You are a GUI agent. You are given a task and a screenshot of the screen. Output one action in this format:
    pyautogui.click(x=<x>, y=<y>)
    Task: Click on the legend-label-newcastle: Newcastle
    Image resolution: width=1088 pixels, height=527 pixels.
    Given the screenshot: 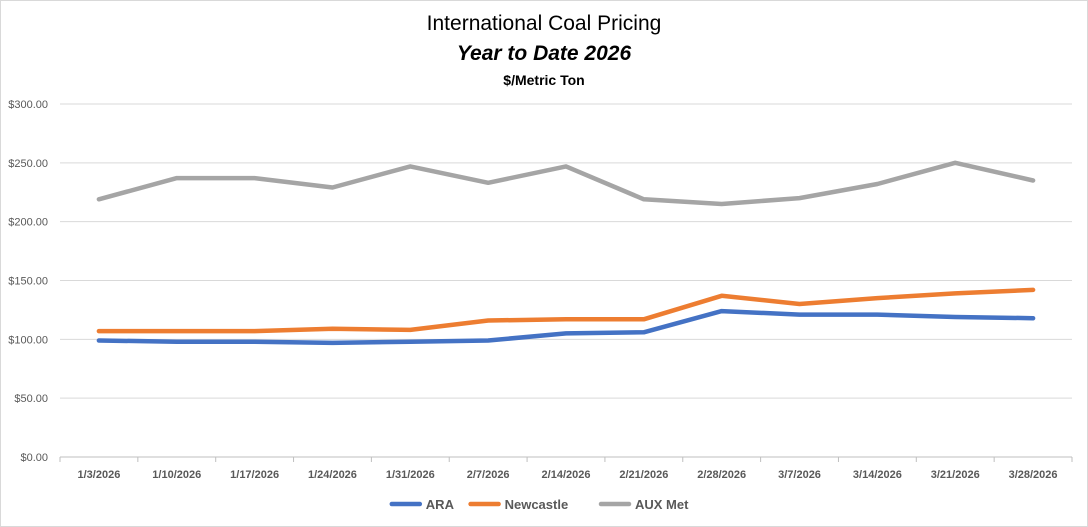 What is the action you would take?
    pyautogui.click(x=537, y=504)
    